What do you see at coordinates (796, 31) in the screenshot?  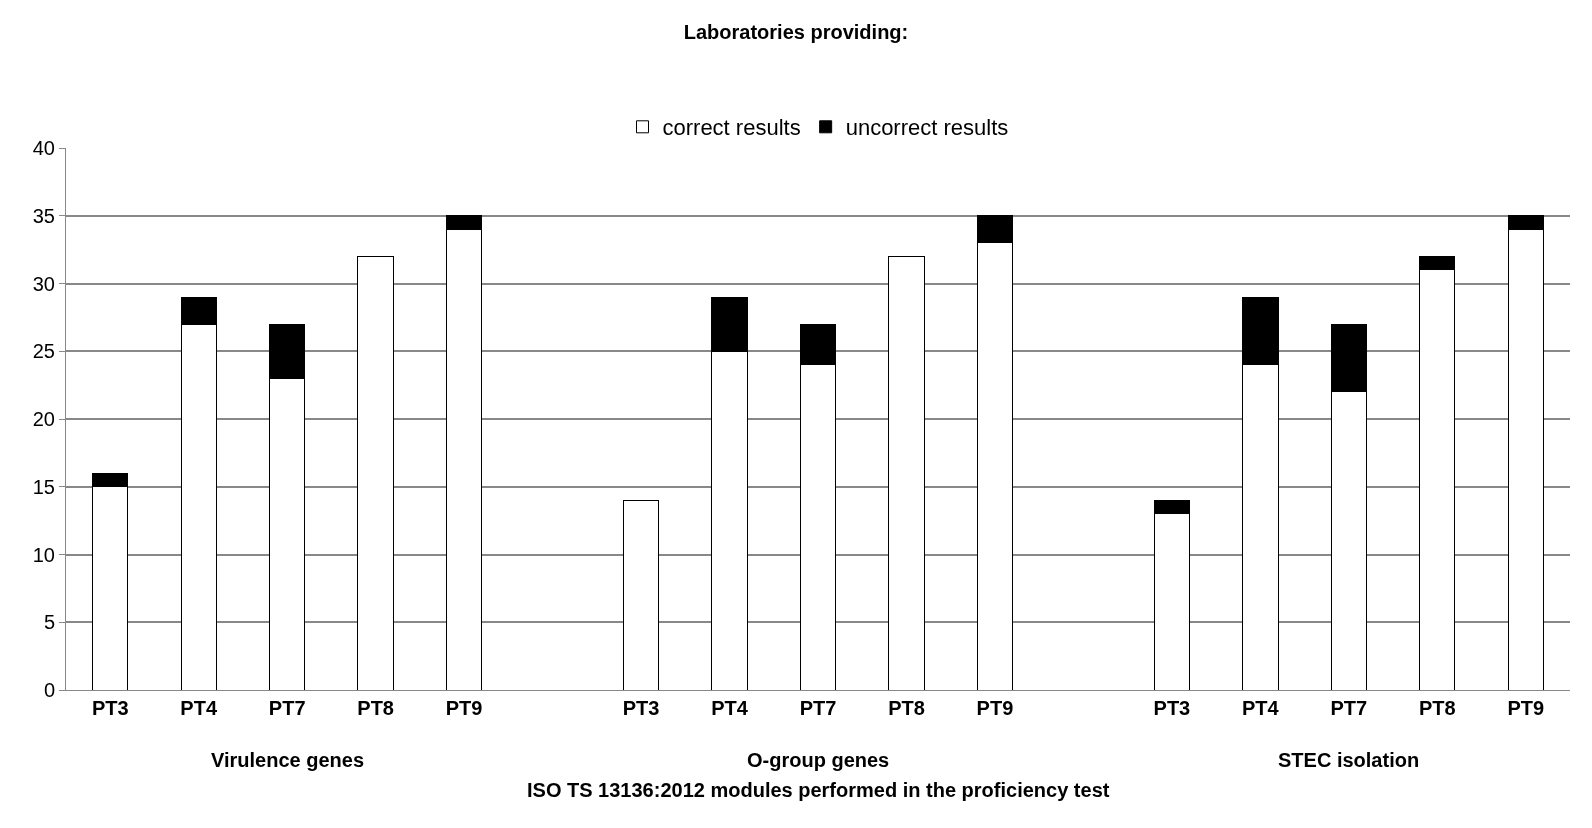 I see `chart-title: Laboratories providing:` at bounding box center [796, 31].